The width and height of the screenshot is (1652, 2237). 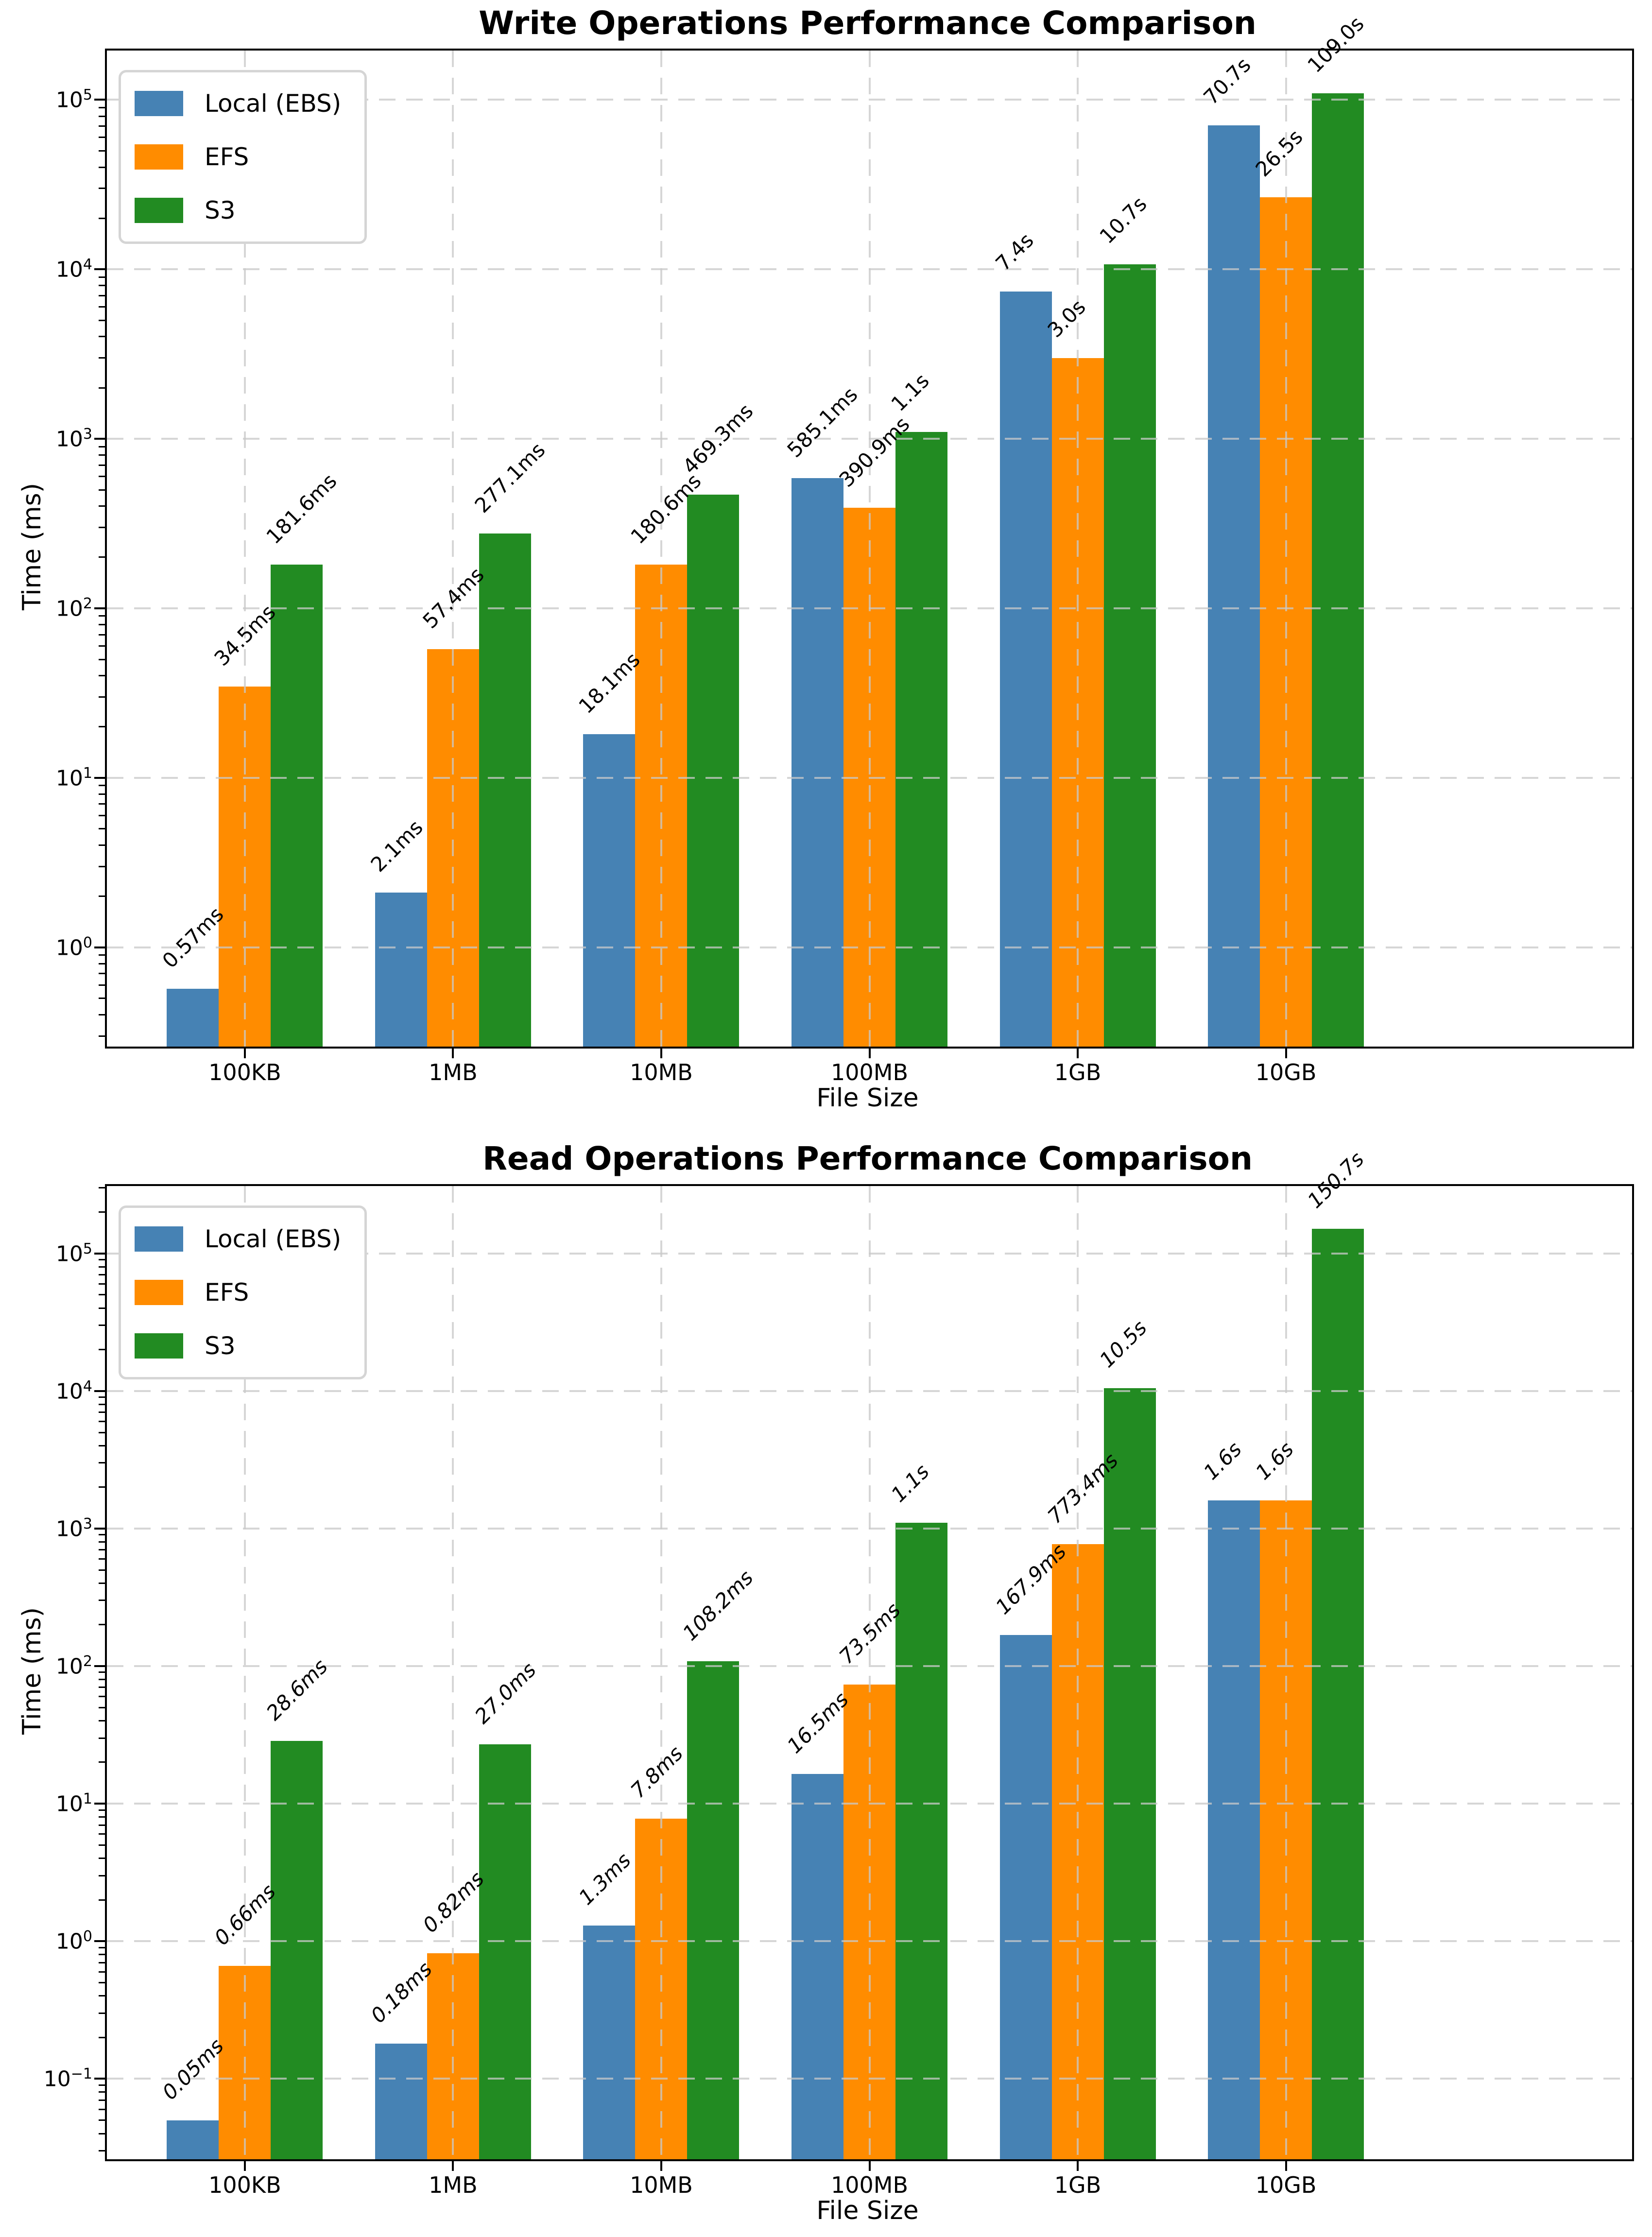 I want to click on y-tick-label: 104, so click(x=74, y=1391).